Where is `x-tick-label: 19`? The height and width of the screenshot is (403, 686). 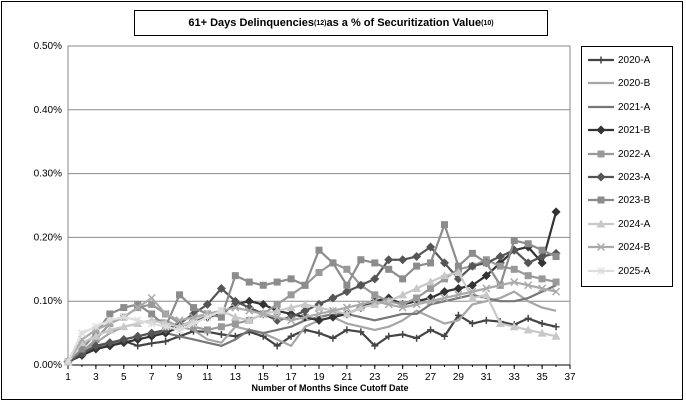
x-tick-label: 19 is located at coordinates (319, 377).